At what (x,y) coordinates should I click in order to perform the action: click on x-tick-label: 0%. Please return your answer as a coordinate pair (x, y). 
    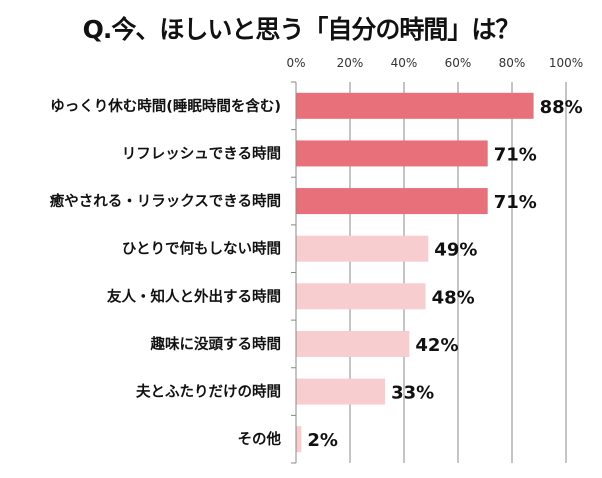
    Looking at the image, I should click on (295, 63).